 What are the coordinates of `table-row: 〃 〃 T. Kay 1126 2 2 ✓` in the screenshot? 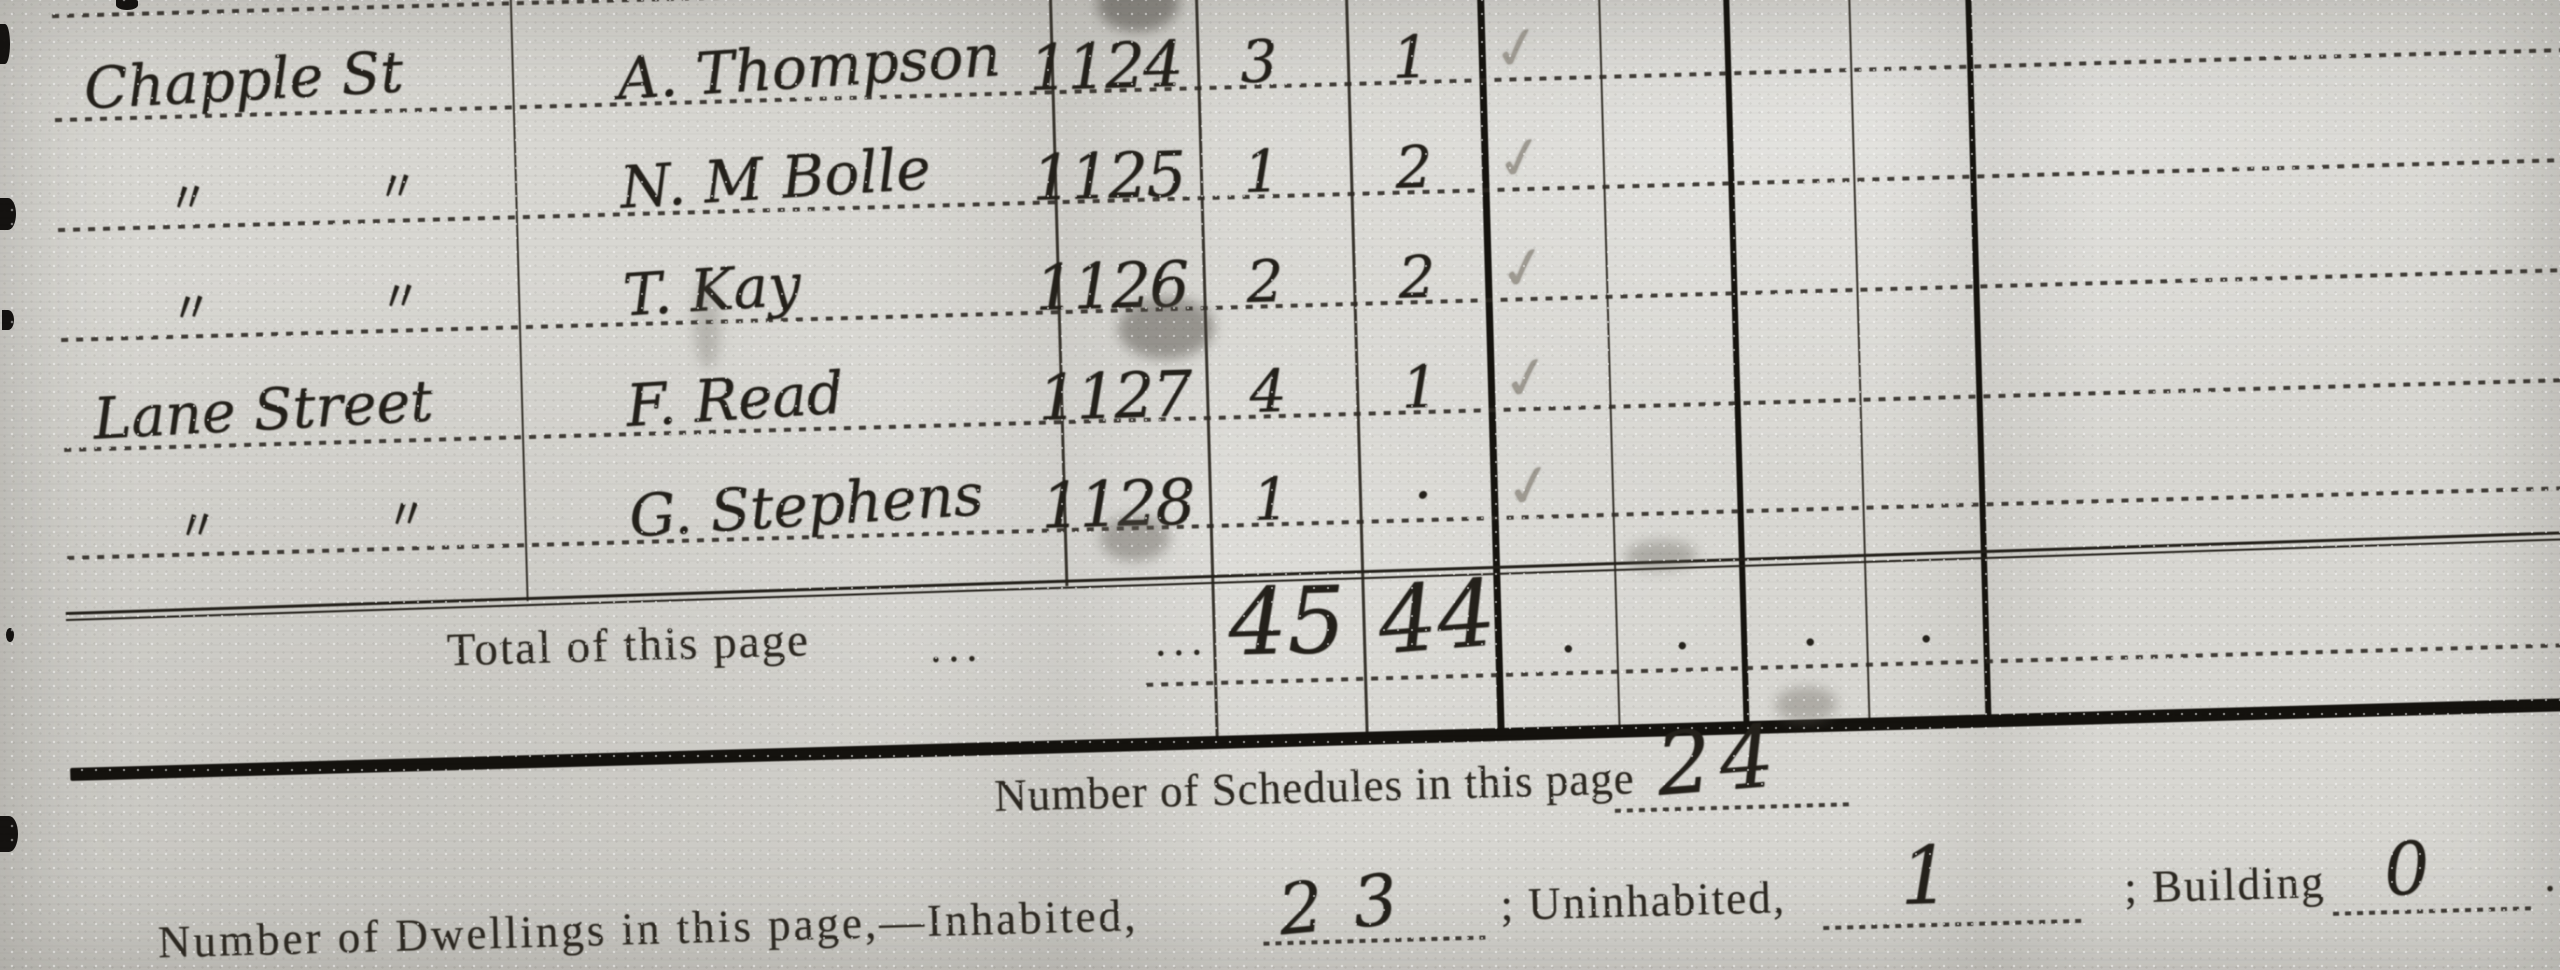 It's located at (1283, 286).